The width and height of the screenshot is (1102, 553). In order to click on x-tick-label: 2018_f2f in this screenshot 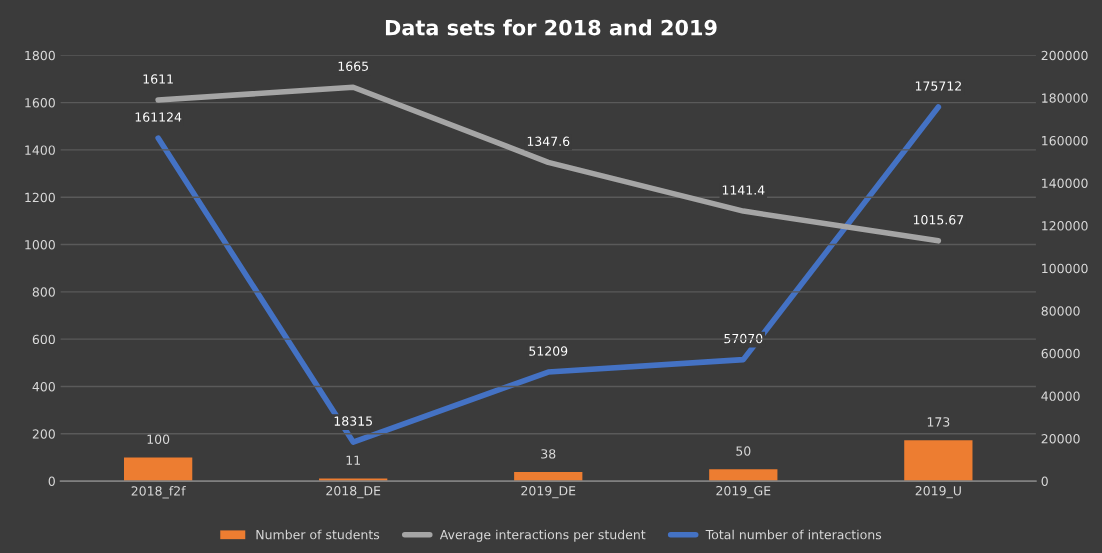, I will do `click(158, 492)`.